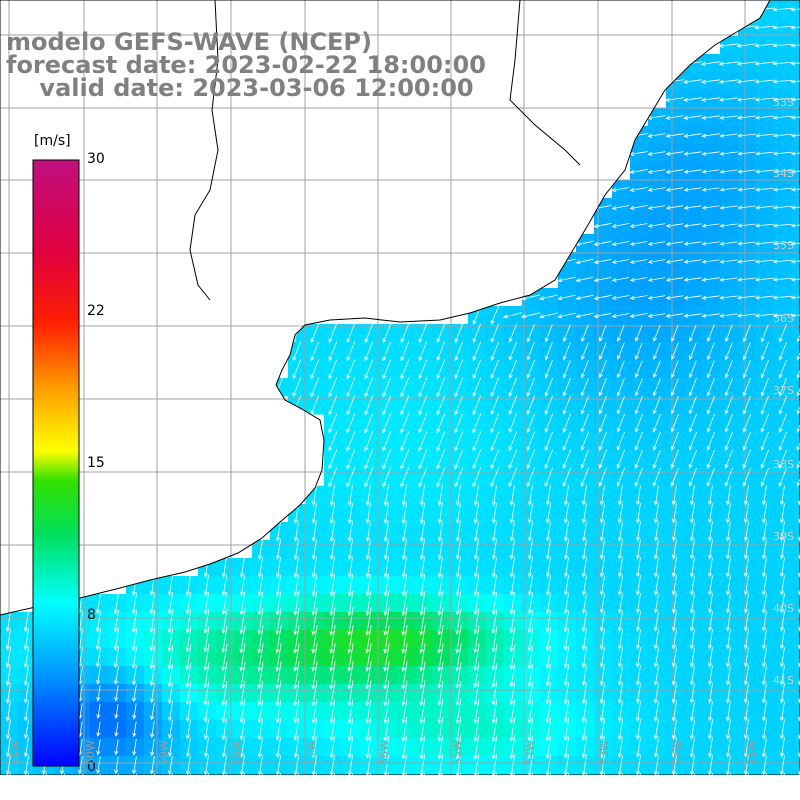 The image size is (800, 800). I want to click on lon-label-52w: 52W, so click(678, 752).